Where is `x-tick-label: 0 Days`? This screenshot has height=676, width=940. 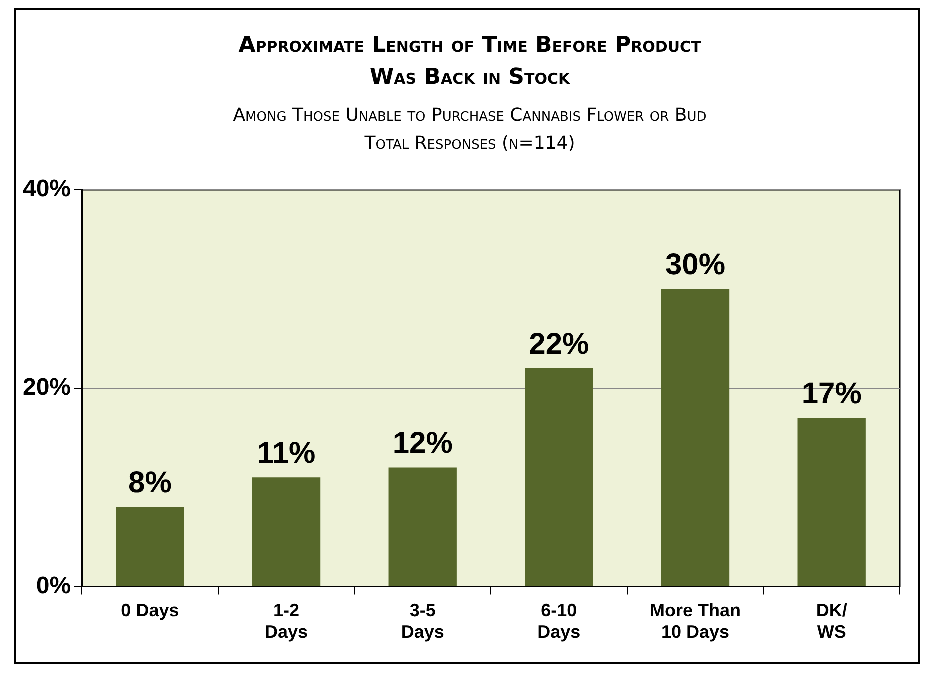
x-tick-label: 0 Days is located at coordinates (150, 610).